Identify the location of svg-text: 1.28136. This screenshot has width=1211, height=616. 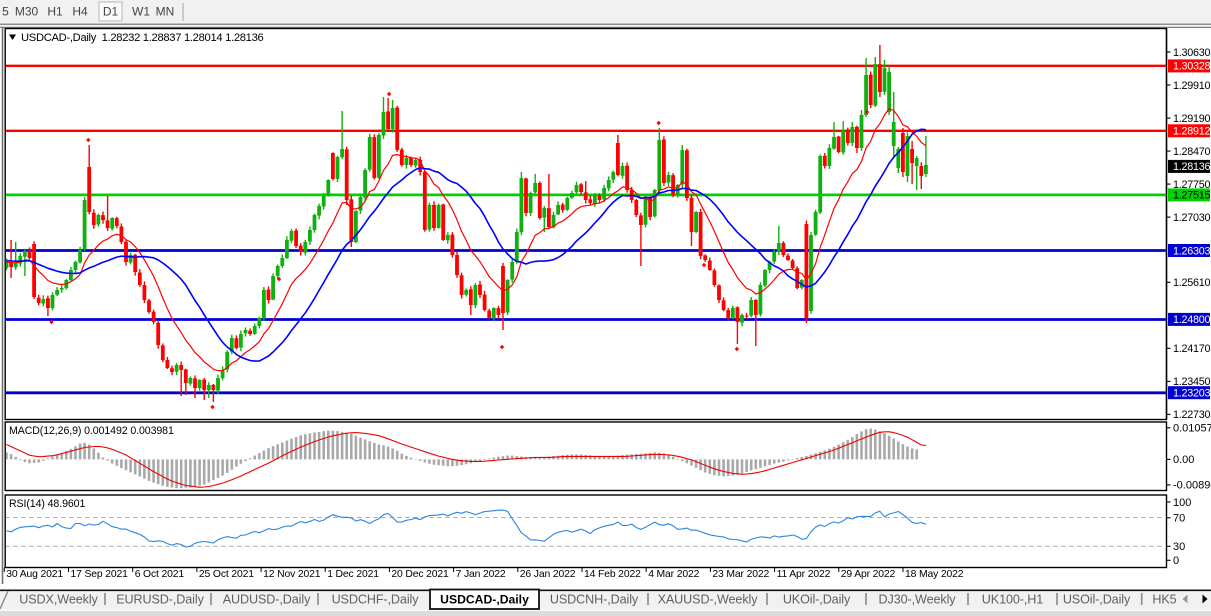
(1192, 167).